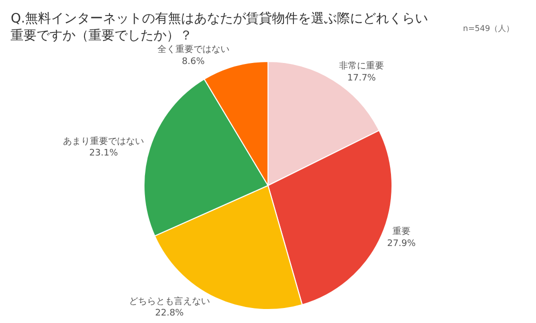  Describe the element at coordinates (219, 28) in the screenshot. I see `chart-title: Q.無料インターネットの有無はあなたが賃貸物件を選ぶ際にどれくらい重要ですか（重要でしたか）？` at that location.